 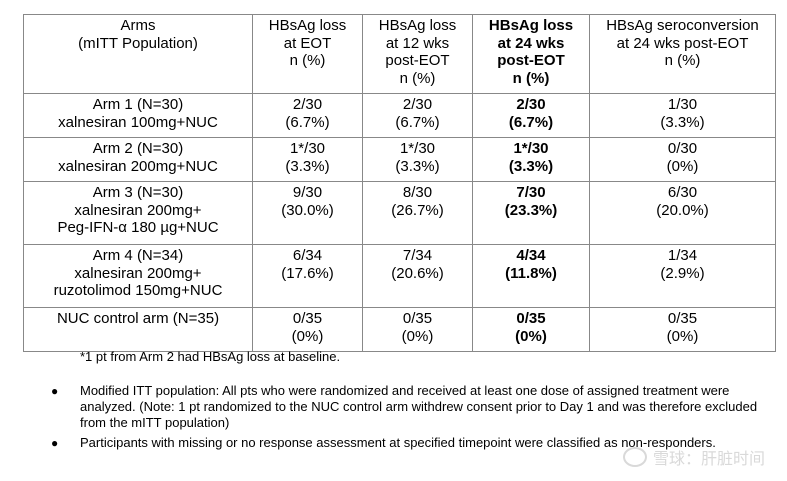 What do you see at coordinates (682, 192) in the screenshot?
I see `count-value: 6/30` at bounding box center [682, 192].